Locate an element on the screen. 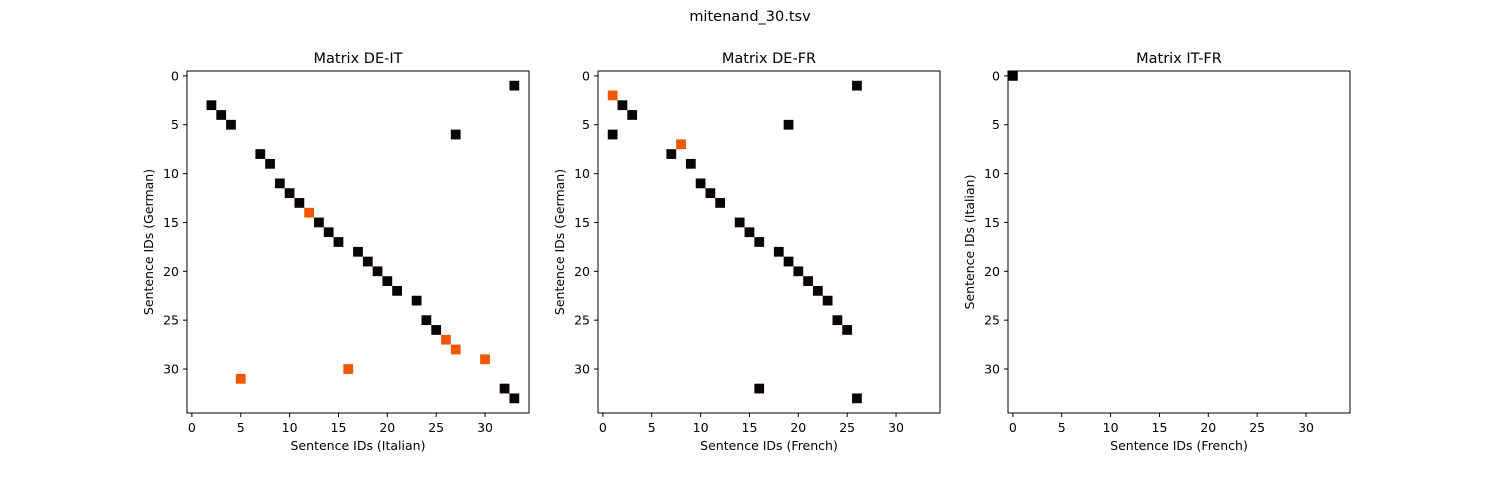 The image size is (1500, 480). chart-title: Matrix DE-IT is located at coordinates (358, 59).